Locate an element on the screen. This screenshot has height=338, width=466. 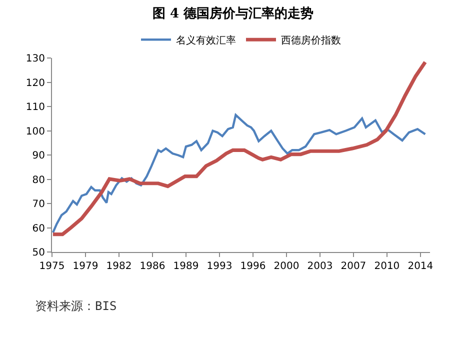
x-tick-label: 2010 is located at coordinates (387, 266).